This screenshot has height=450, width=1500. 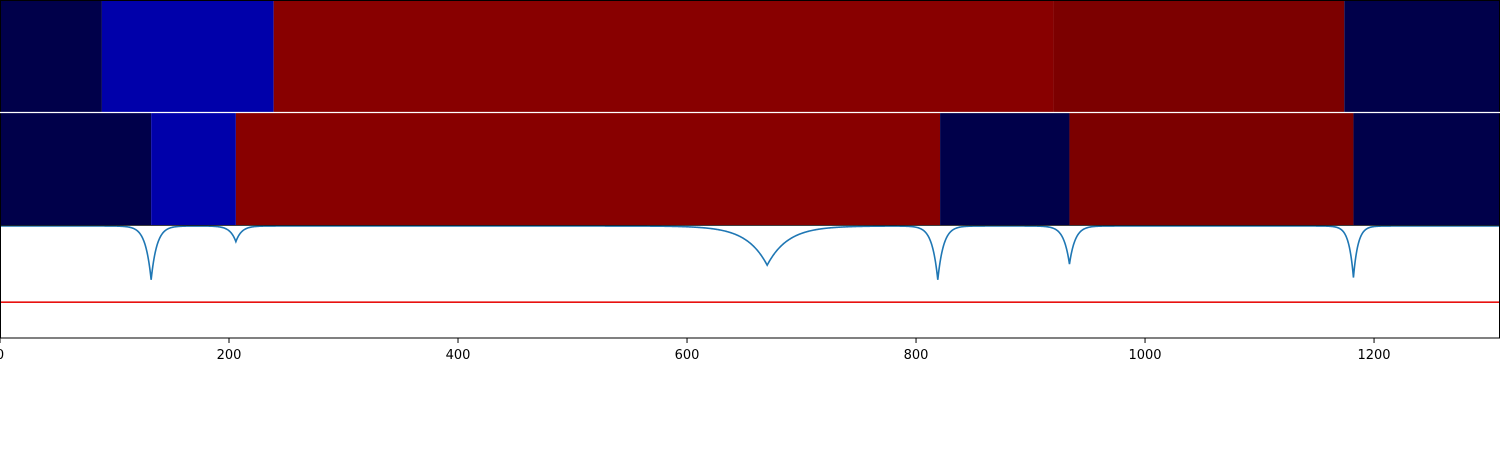 I want to click on x-tick-label-400: 400, so click(x=458, y=355).